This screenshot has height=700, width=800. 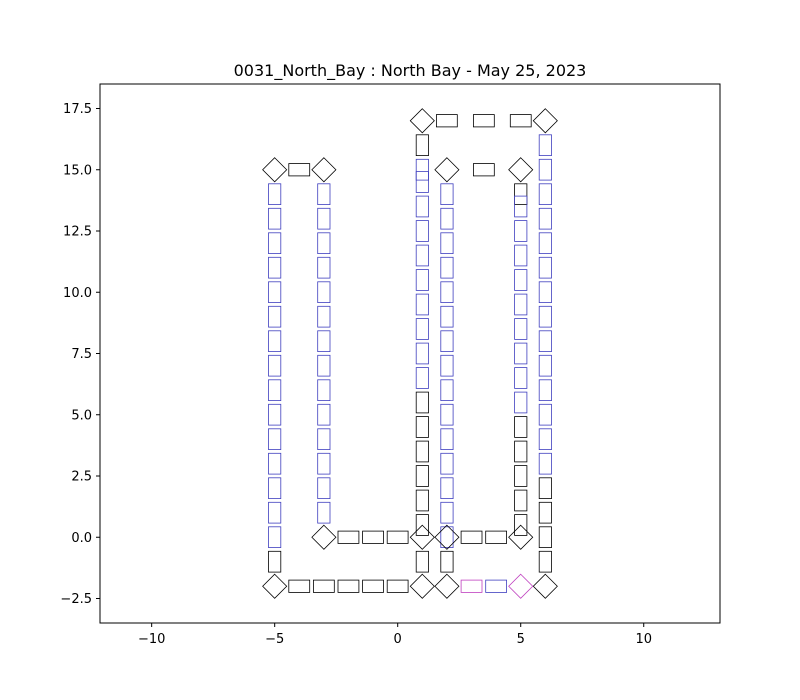 I want to click on x-tick-label: −5, so click(x=274, y=639).